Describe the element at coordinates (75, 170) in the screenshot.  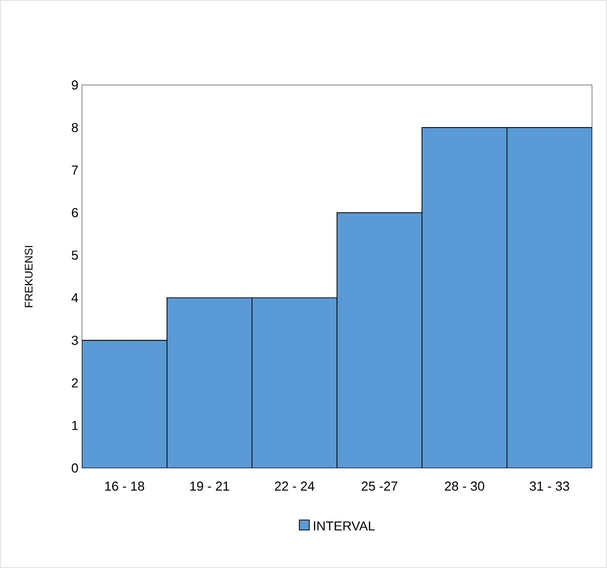
I see `y-tick-label: 7` at that location.